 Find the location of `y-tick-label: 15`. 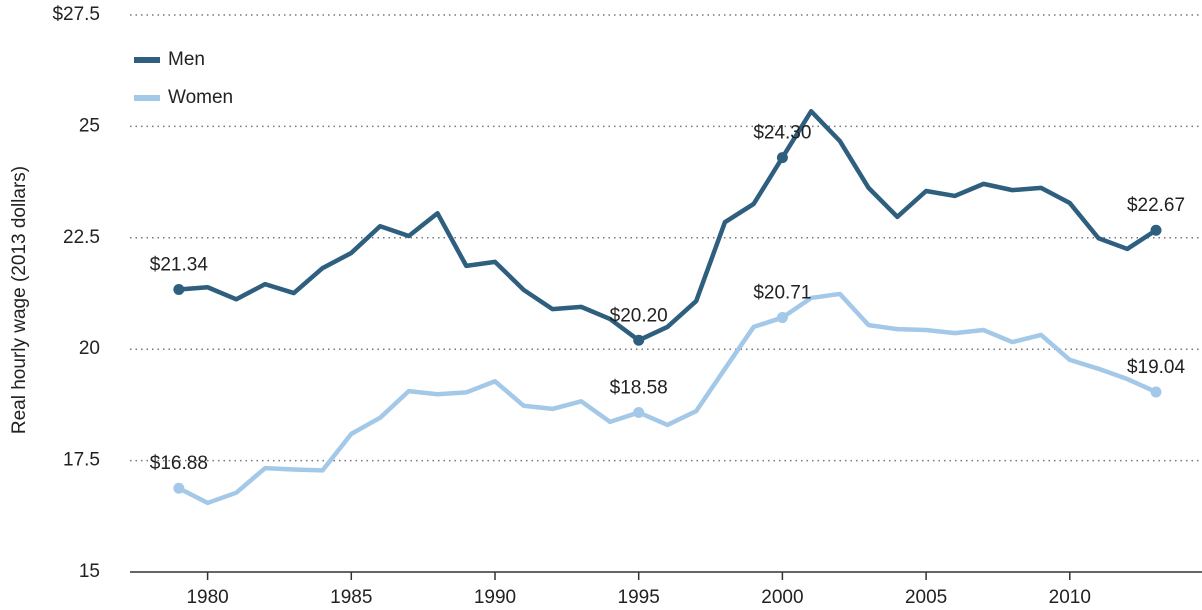

y-tick-label: 15 is located at coordinates (89, 571).